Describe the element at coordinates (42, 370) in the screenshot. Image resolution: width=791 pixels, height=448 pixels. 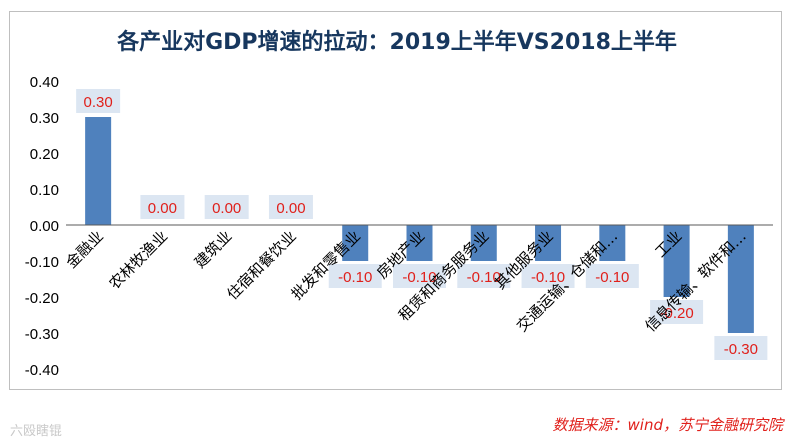
I see `y-tick-label: -0.40` at that location.